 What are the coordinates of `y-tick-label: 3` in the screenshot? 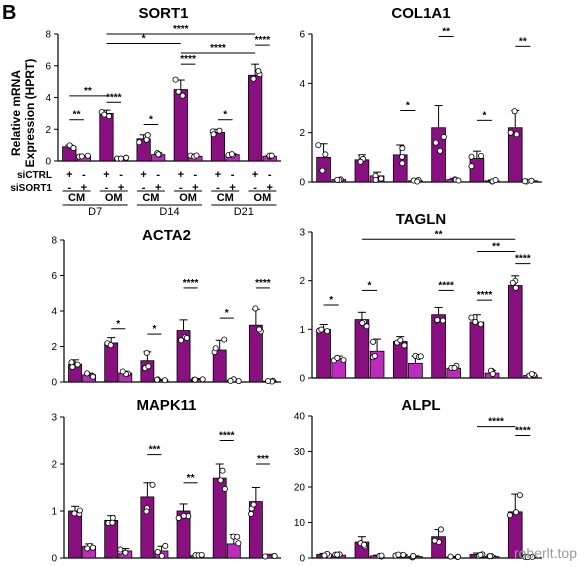 It's located at (302, 233).